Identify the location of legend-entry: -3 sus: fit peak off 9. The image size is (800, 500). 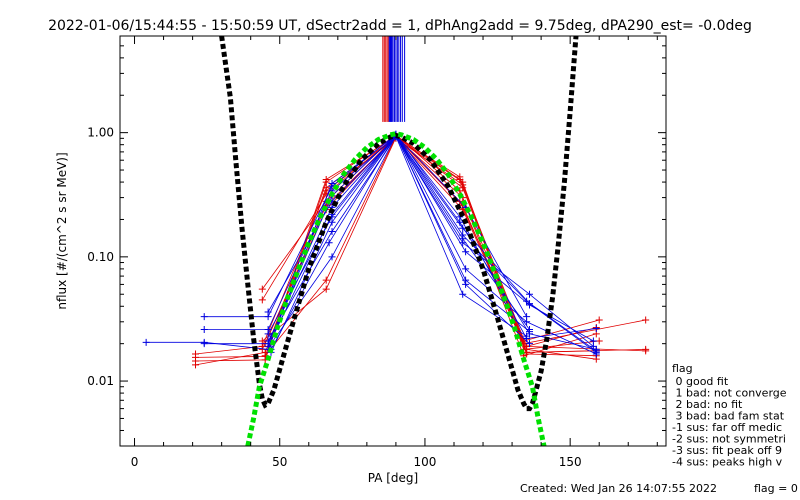
(727, 450).